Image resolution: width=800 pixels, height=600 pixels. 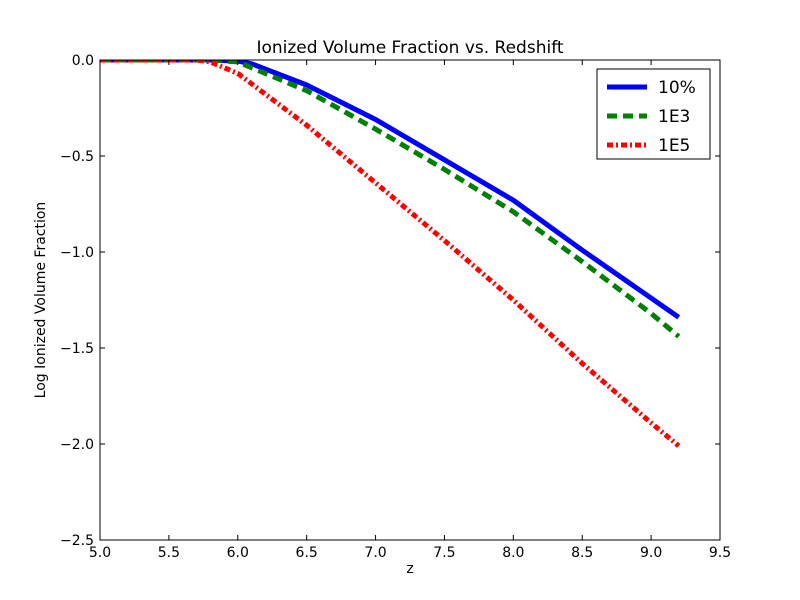 What do you see at coordinates (513, 553) in the screenshot?
I see `x-tick-label: 8.0` at bounding box center [513, 553].